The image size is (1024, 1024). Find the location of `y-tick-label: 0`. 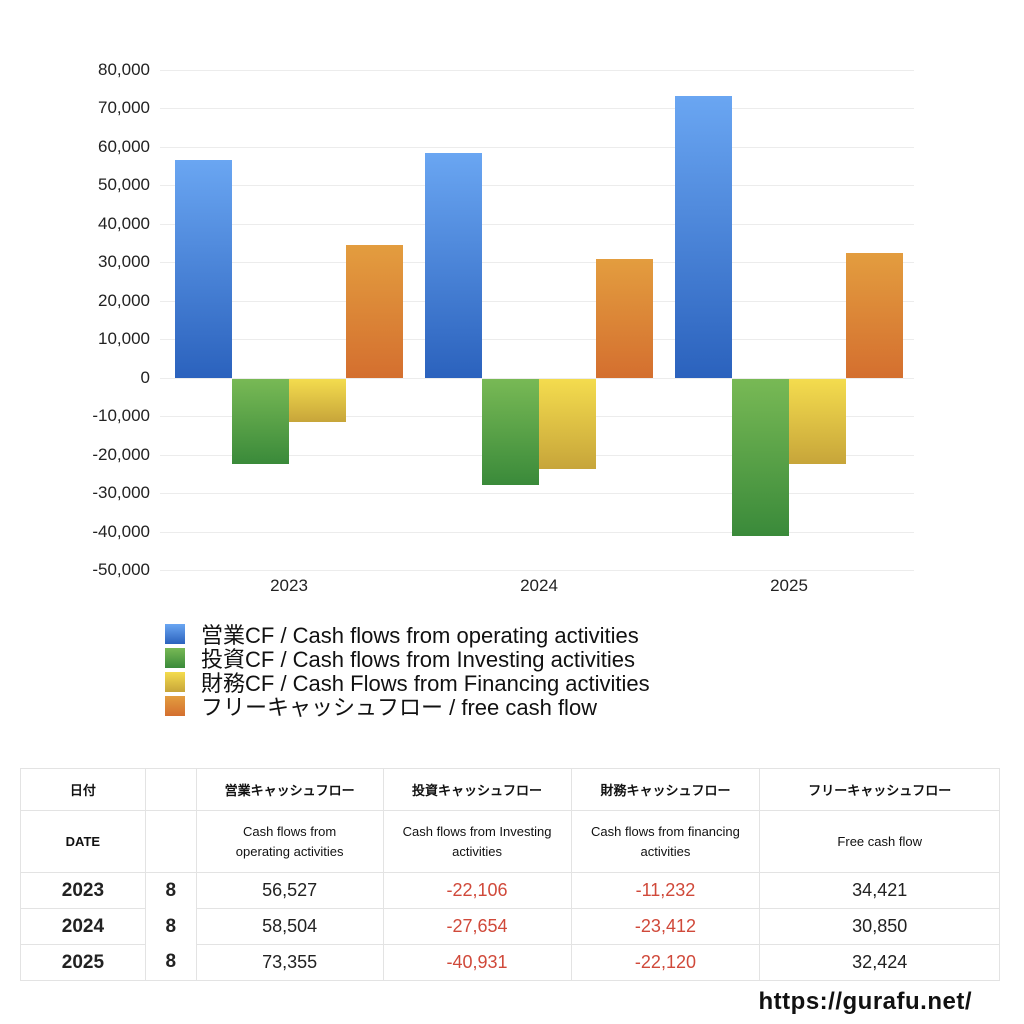

y-tick-label: 0 is located at coordinates (145, 377).